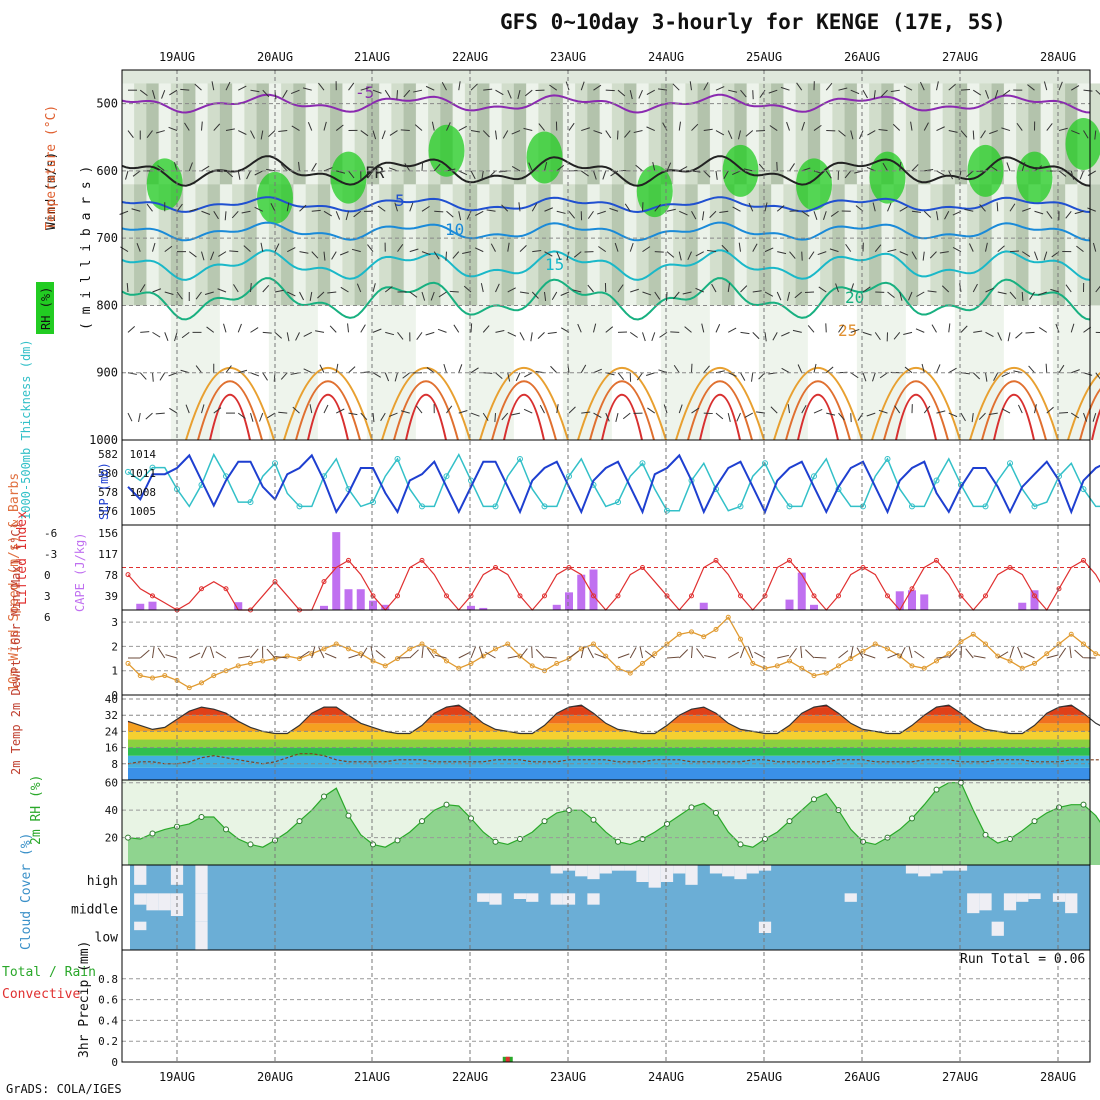 This screenshot has width=1100, height=1100. What do you see at coordinates (26, 891) in the screenshot?
I see `cloud-ylabel: Cloud Cover (%)` at bounding box center [26, 891].